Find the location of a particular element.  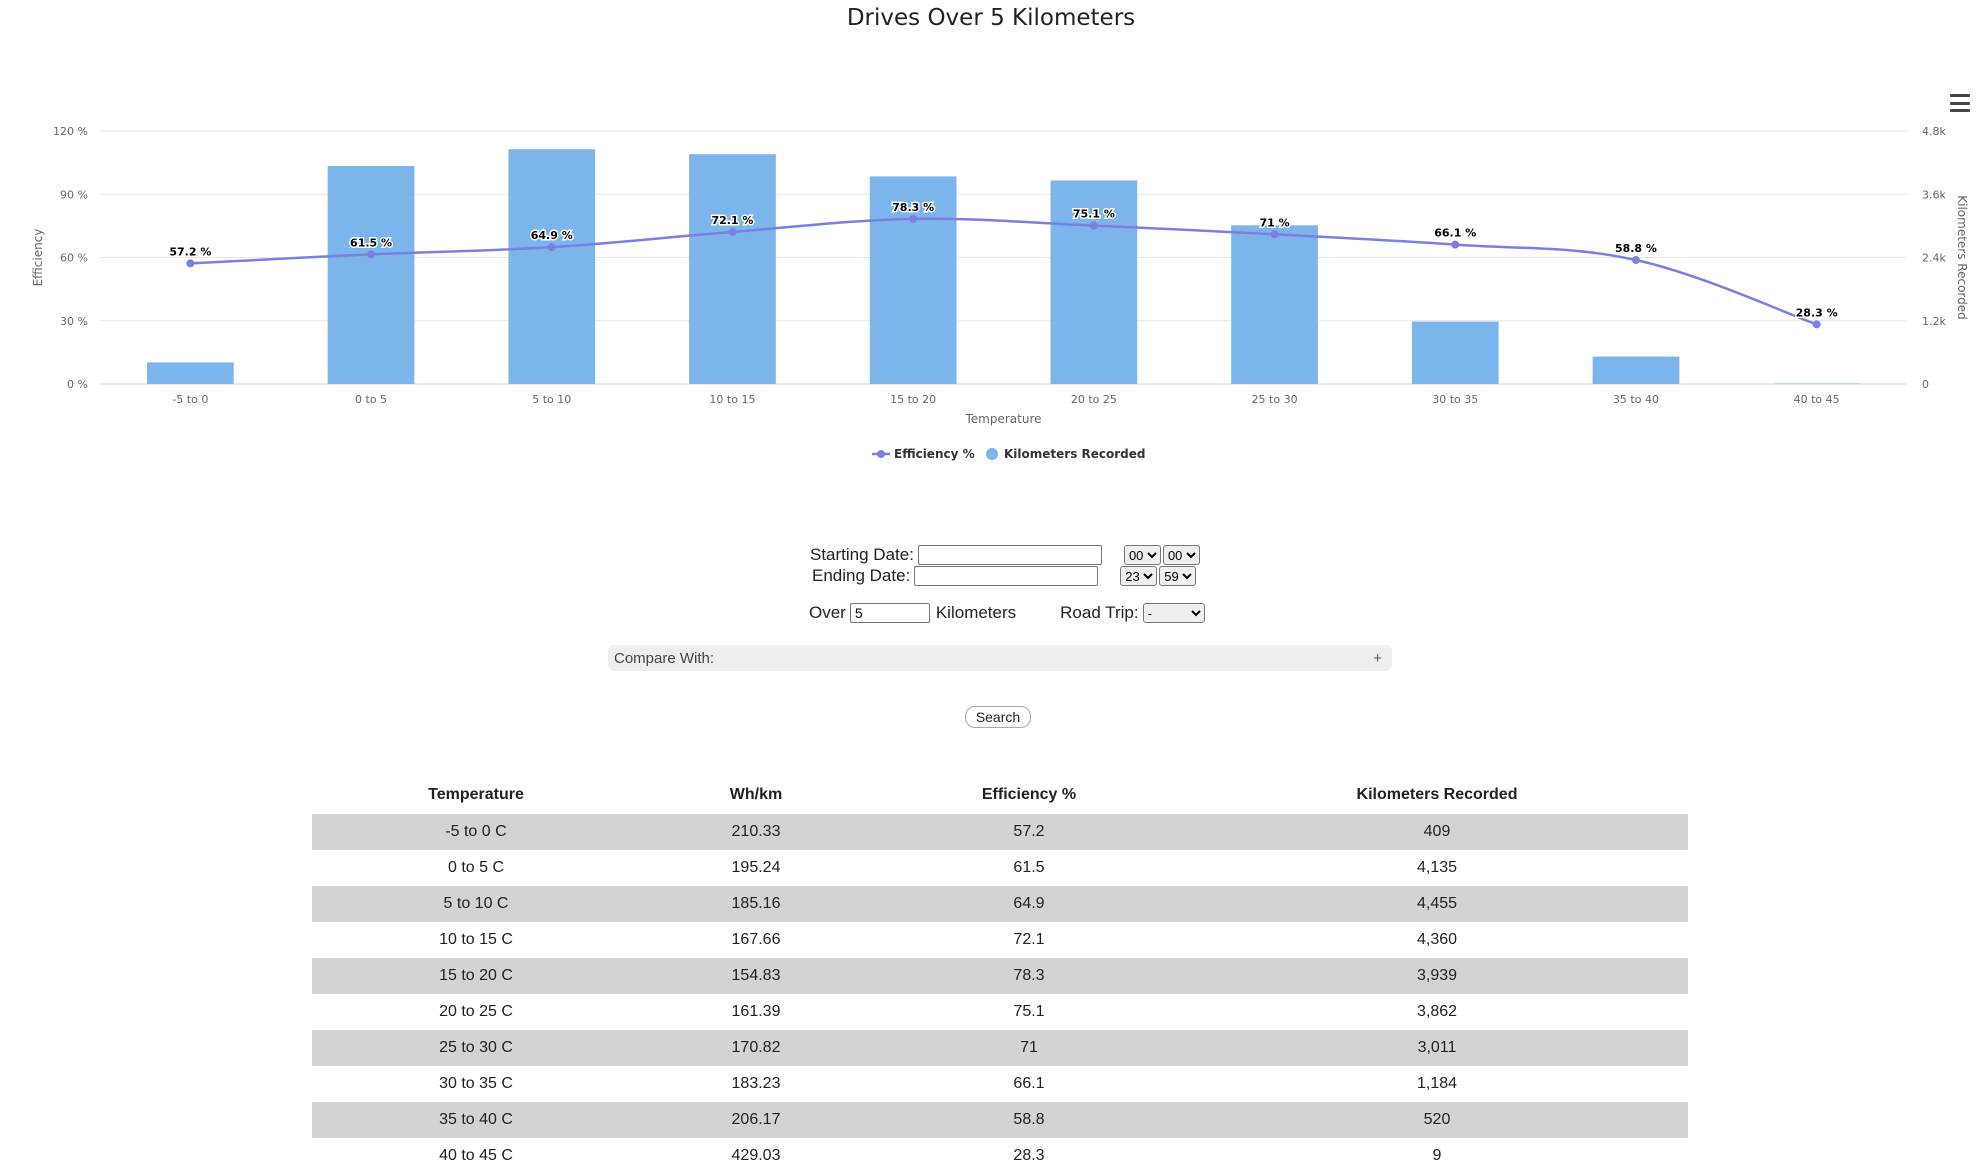

kilometers-label: Kilometers is located at coordinates (976, 612).